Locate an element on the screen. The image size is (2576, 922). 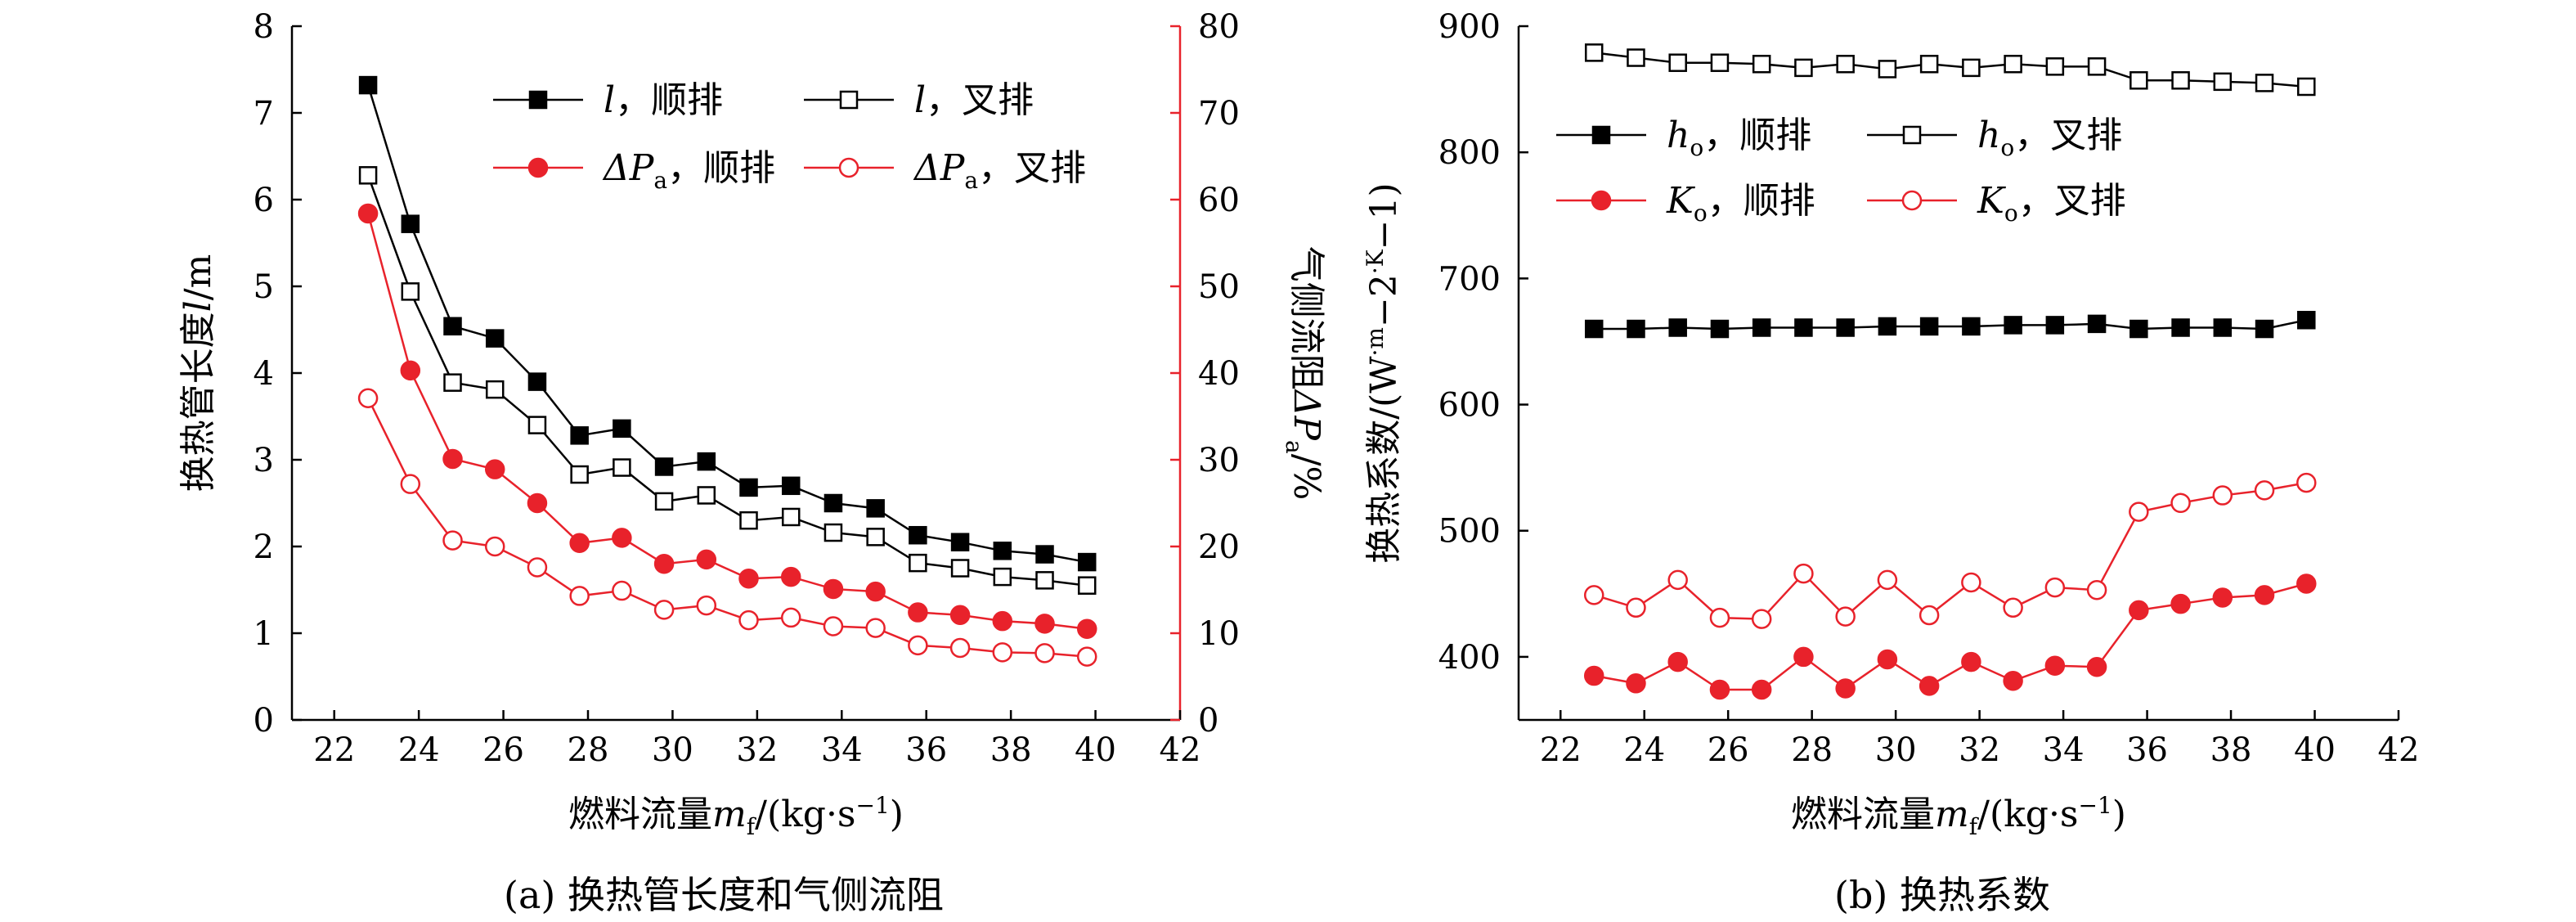
y-tick-label-right: 50 is located at coordinates (1219, 287).